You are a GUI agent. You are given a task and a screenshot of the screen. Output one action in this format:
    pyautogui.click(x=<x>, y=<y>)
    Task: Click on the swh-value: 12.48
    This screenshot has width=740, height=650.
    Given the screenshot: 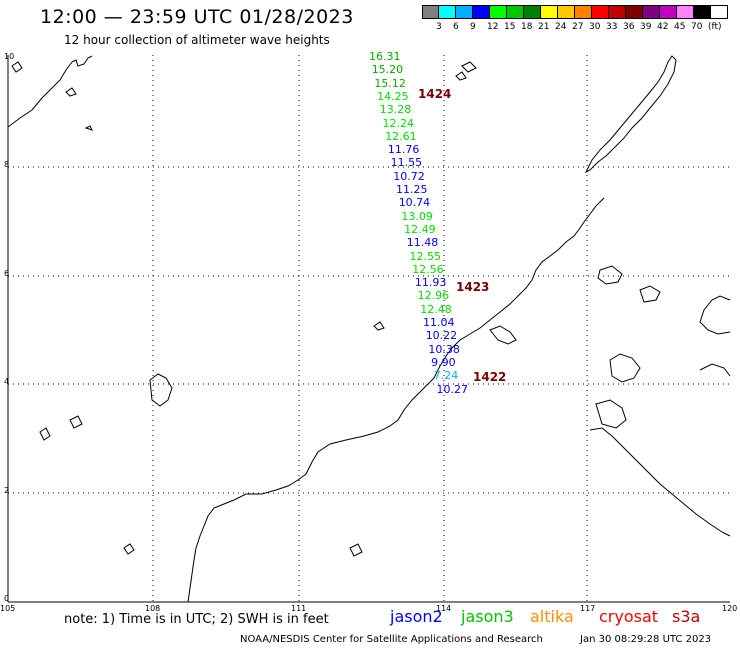 What is the action you would take?
    pyautogui.click(x=436, y=309)
    